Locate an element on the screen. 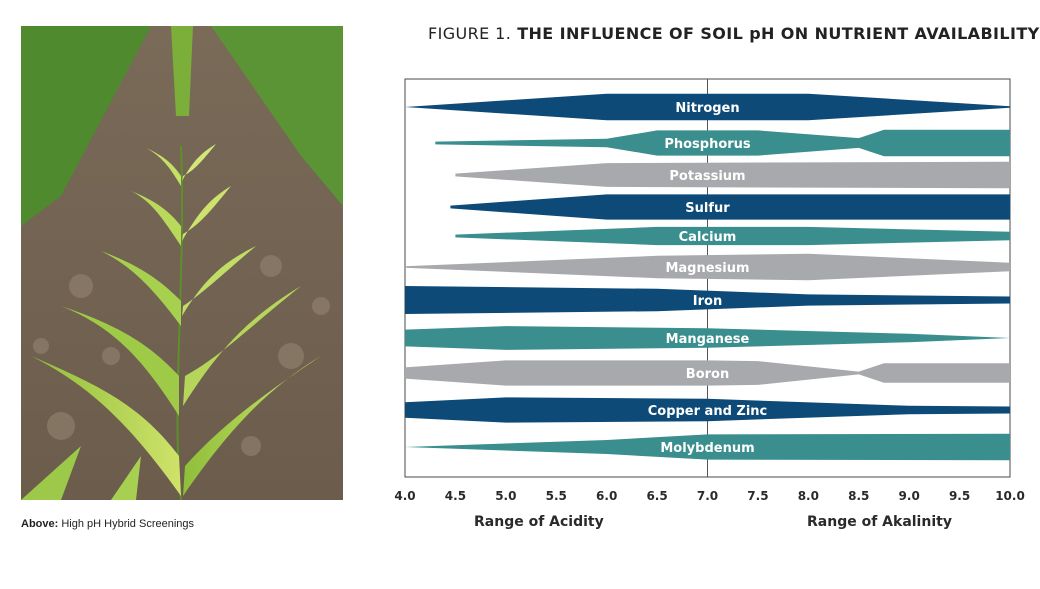 The width and height of the screenshot is (1040, 589). acidity-range-label: Range of Acidity is located at coordinates (539, 522).